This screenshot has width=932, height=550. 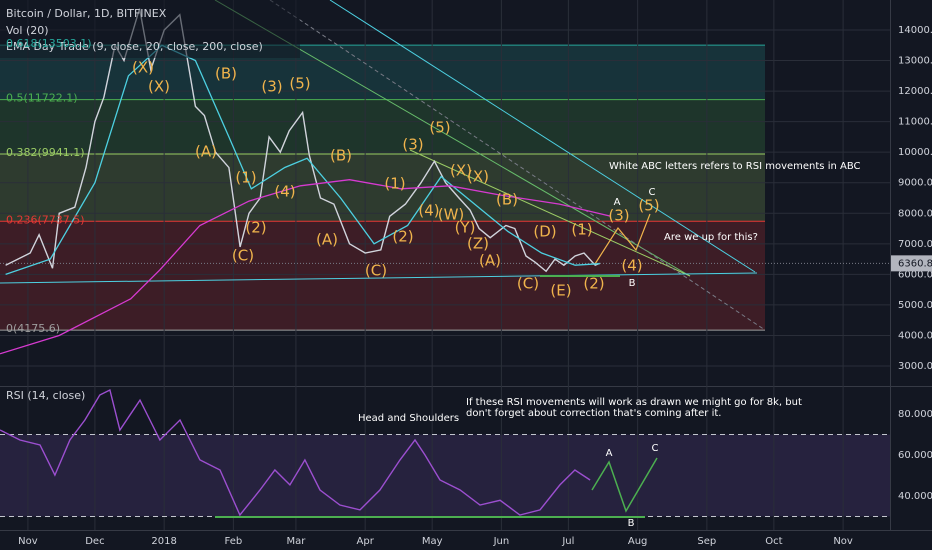 I want to click on legend-entry: Vol (20), so click(x=27, y=30).